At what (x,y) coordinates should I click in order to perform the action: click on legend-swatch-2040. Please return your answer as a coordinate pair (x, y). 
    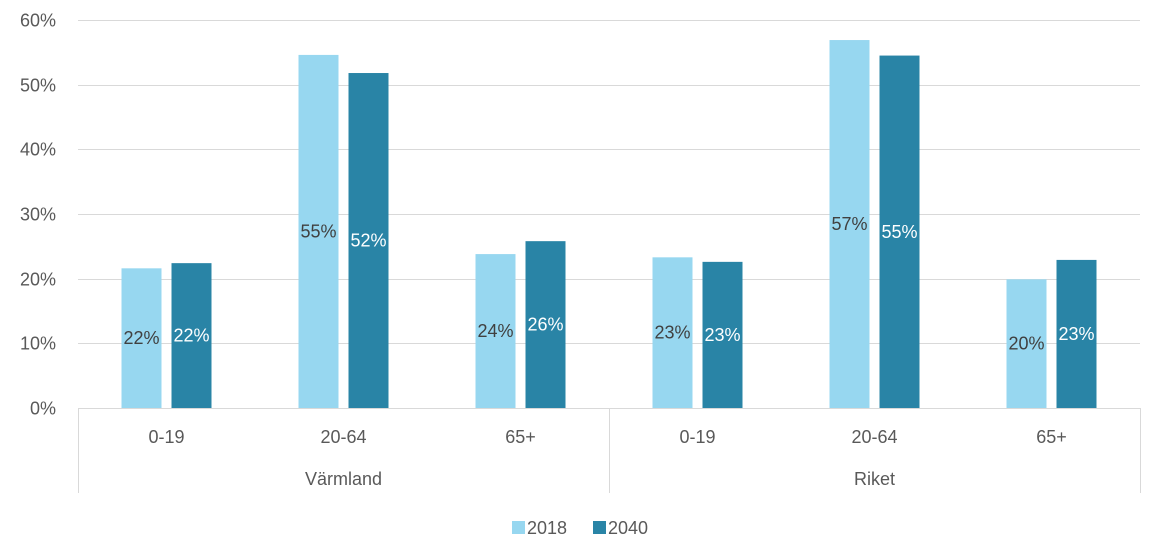
    Looking at the image, I should click on (599, 527).